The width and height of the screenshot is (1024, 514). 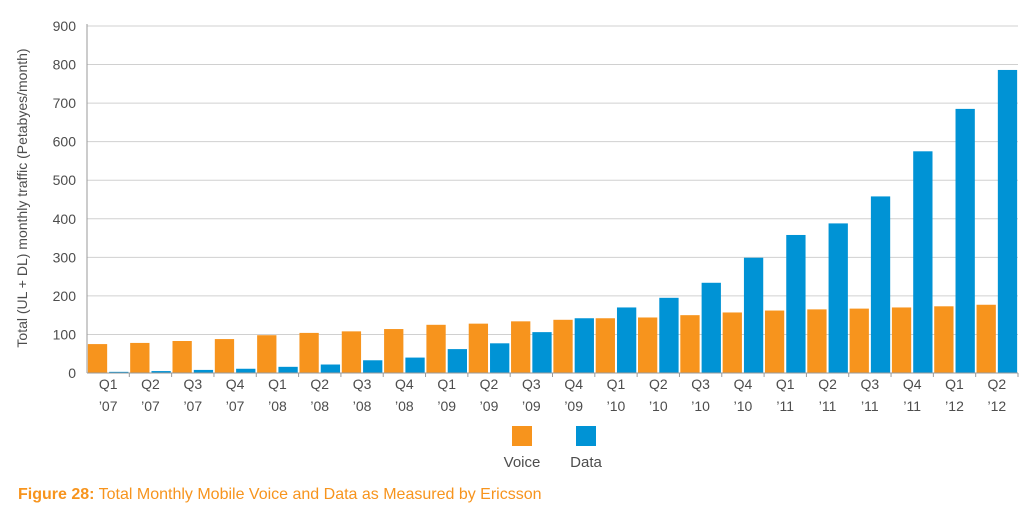 I want to click on data-legend-label: Data, so click(x=586, y=462).